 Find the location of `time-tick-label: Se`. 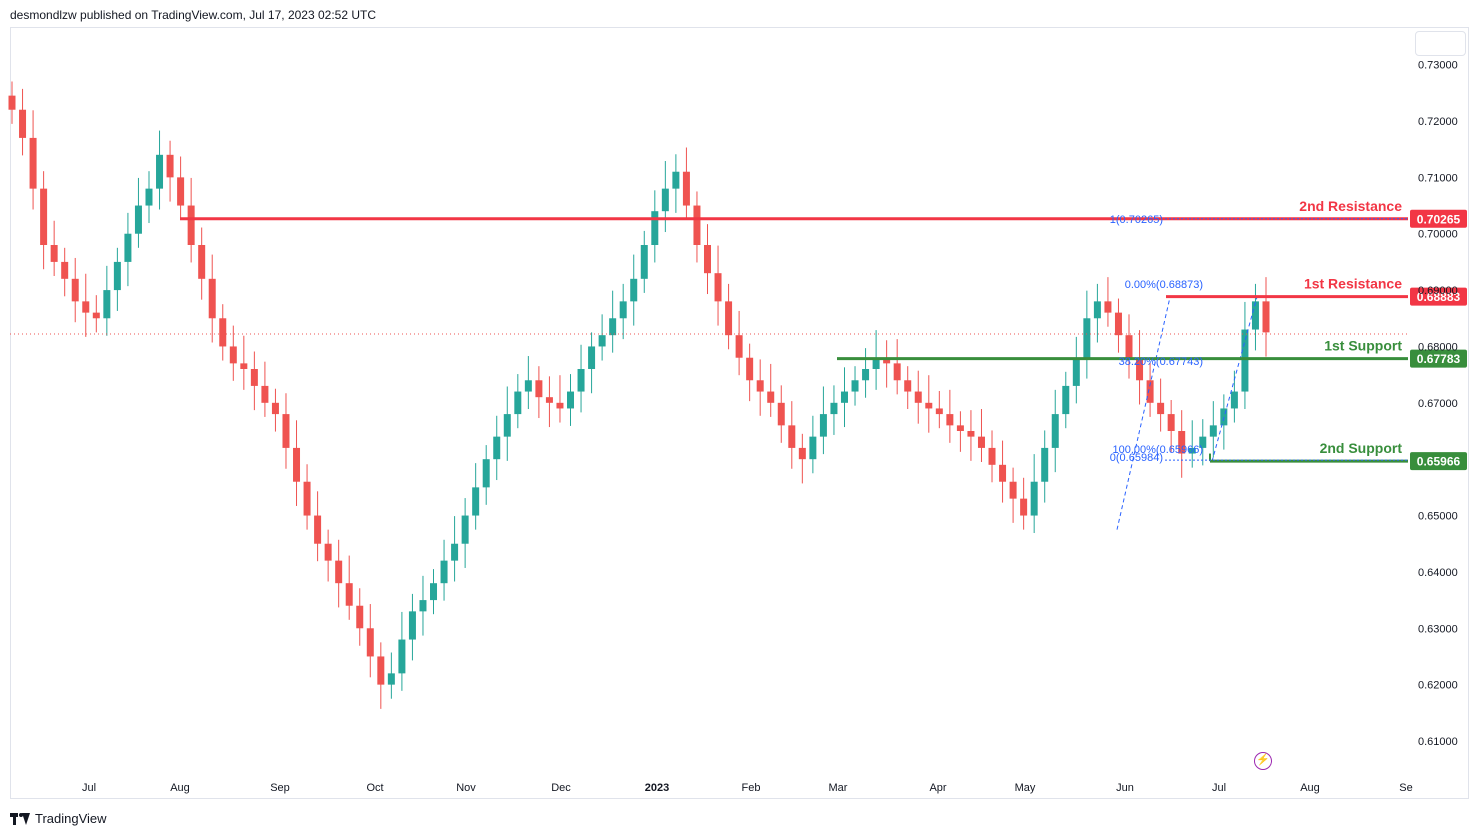

time-tick-label: Se is located at coordinates (1405, 788).